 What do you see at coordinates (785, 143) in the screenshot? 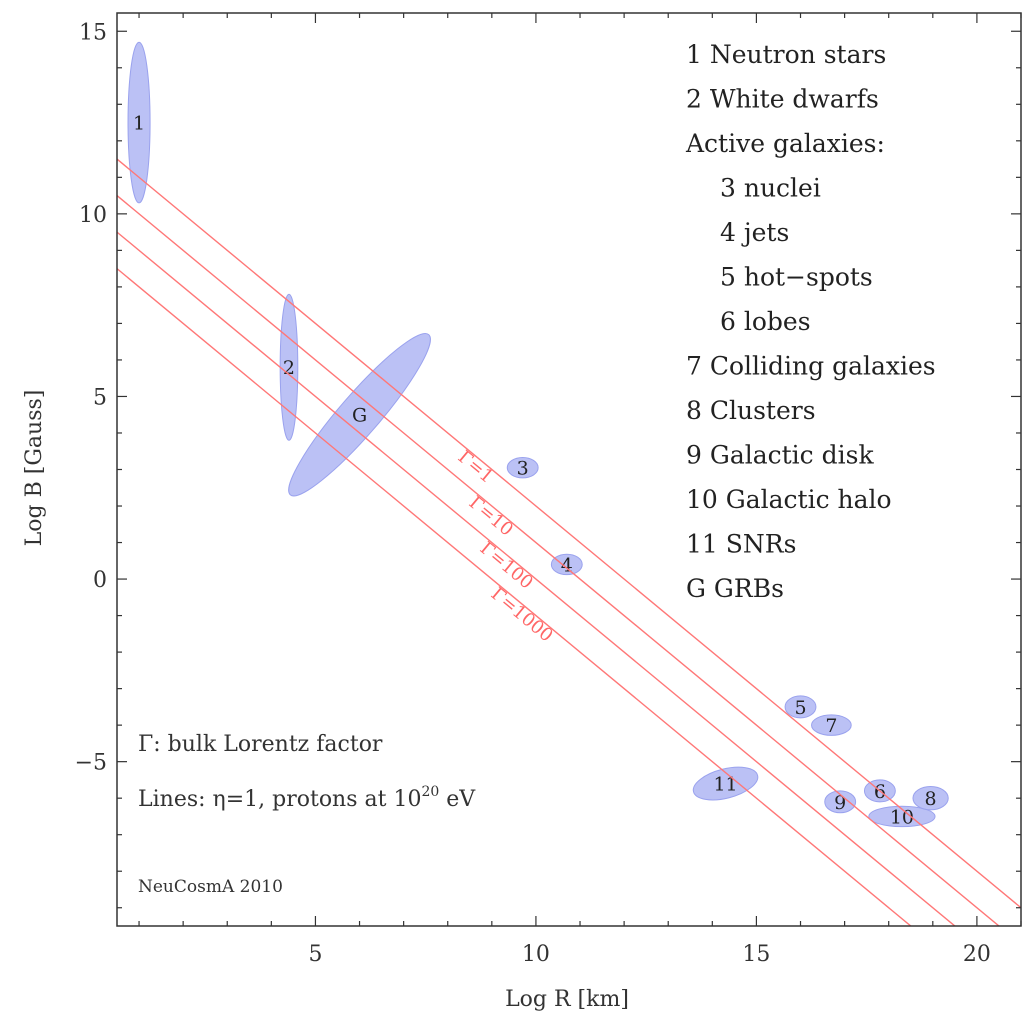
I see `legend-item: Active galaxies:` at bounding box center [785, 143].